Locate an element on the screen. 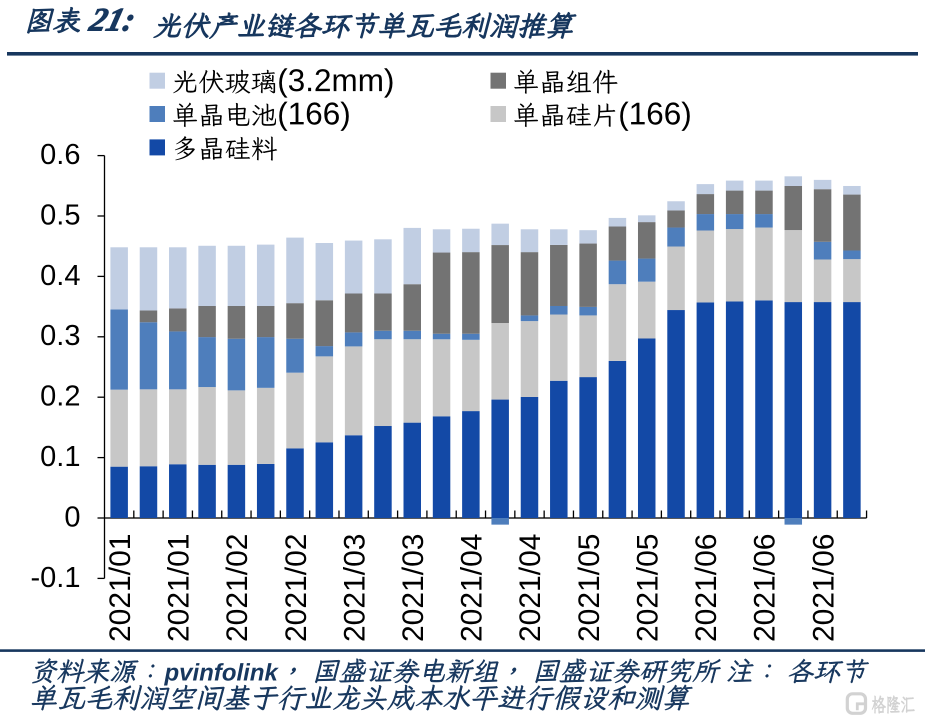  svg-text: 0.5 is located at coordinates (60, 215).